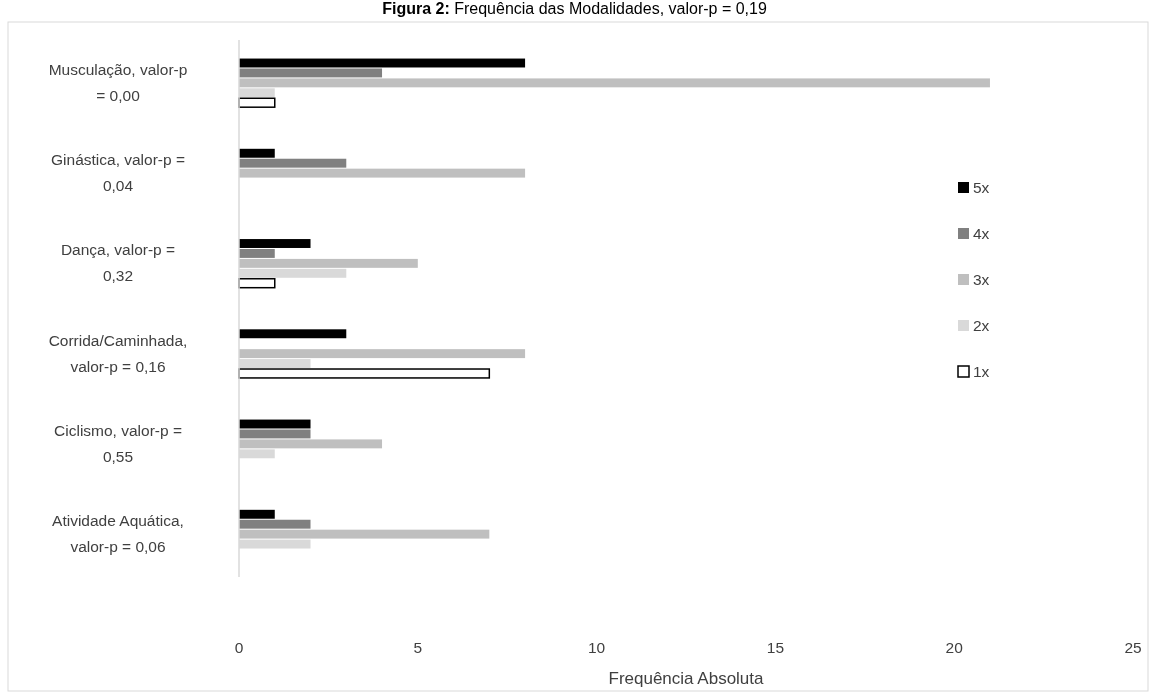 This screenshot has height=692, width=1149. What do you see at coordinates (981, 371) in the screenshot?
I see `legend-label: 1x` at bounding box center [981, 371].